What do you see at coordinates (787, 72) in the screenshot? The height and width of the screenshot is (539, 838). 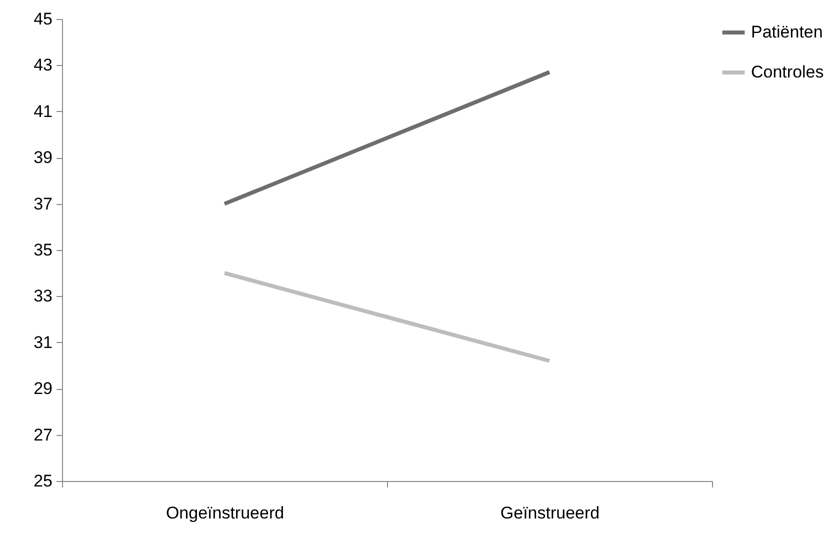 I see `legend-label: Controles` at bounding box center [787, 72].